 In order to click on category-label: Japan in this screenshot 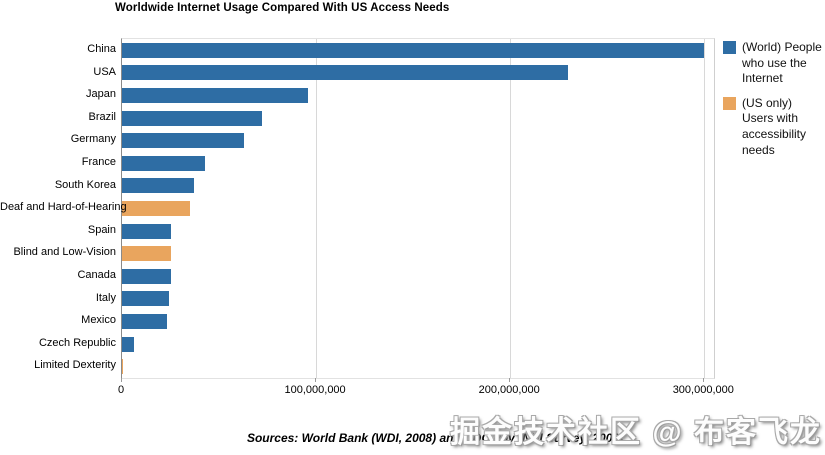, I will do `click(101, 94)`.